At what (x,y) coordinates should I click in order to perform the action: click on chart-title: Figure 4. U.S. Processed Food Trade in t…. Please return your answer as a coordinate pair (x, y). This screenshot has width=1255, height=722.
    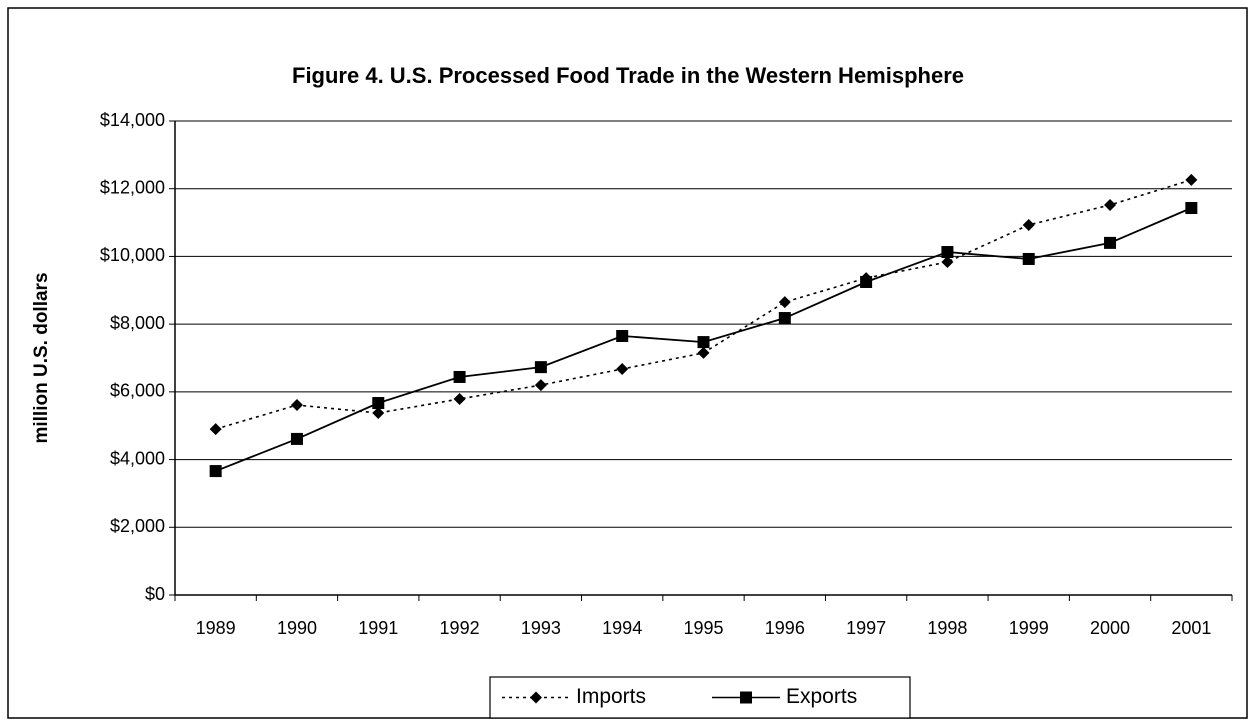
    Looking at the image, I should click on (628, 75).